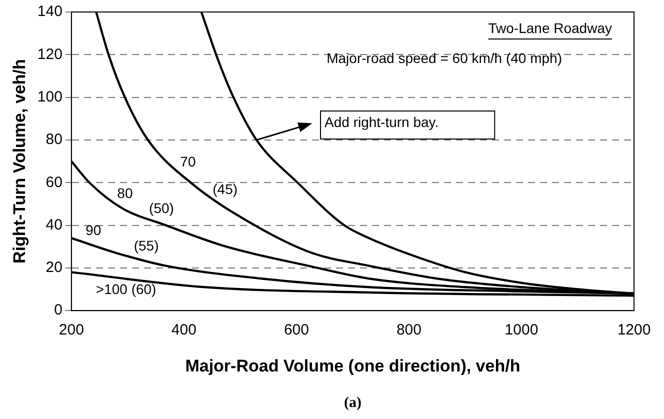  Describe the element at coordinates (126, 288) in the screenshot. I see `annotation: >100 (60)` at that location.